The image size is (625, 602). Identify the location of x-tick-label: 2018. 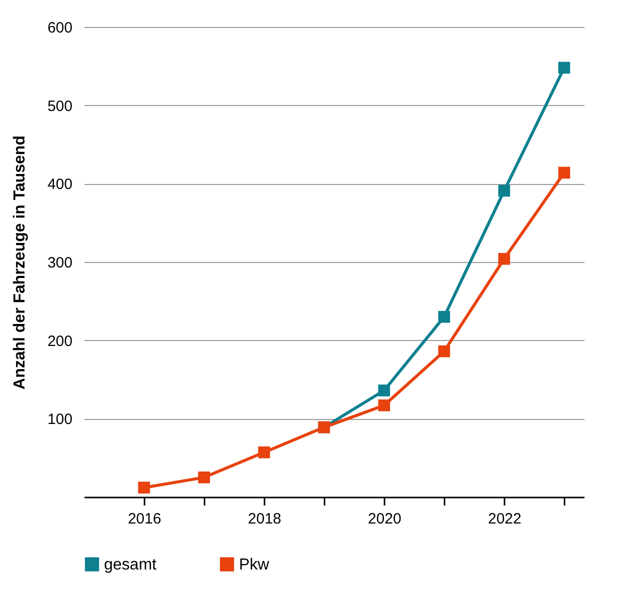
(265, 519).